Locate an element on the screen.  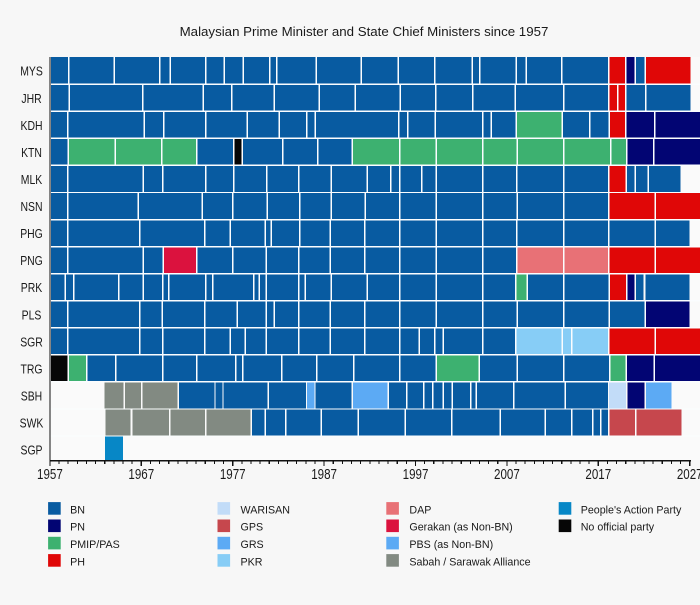
svg-text: MYS is located at coordinates (31, 72).